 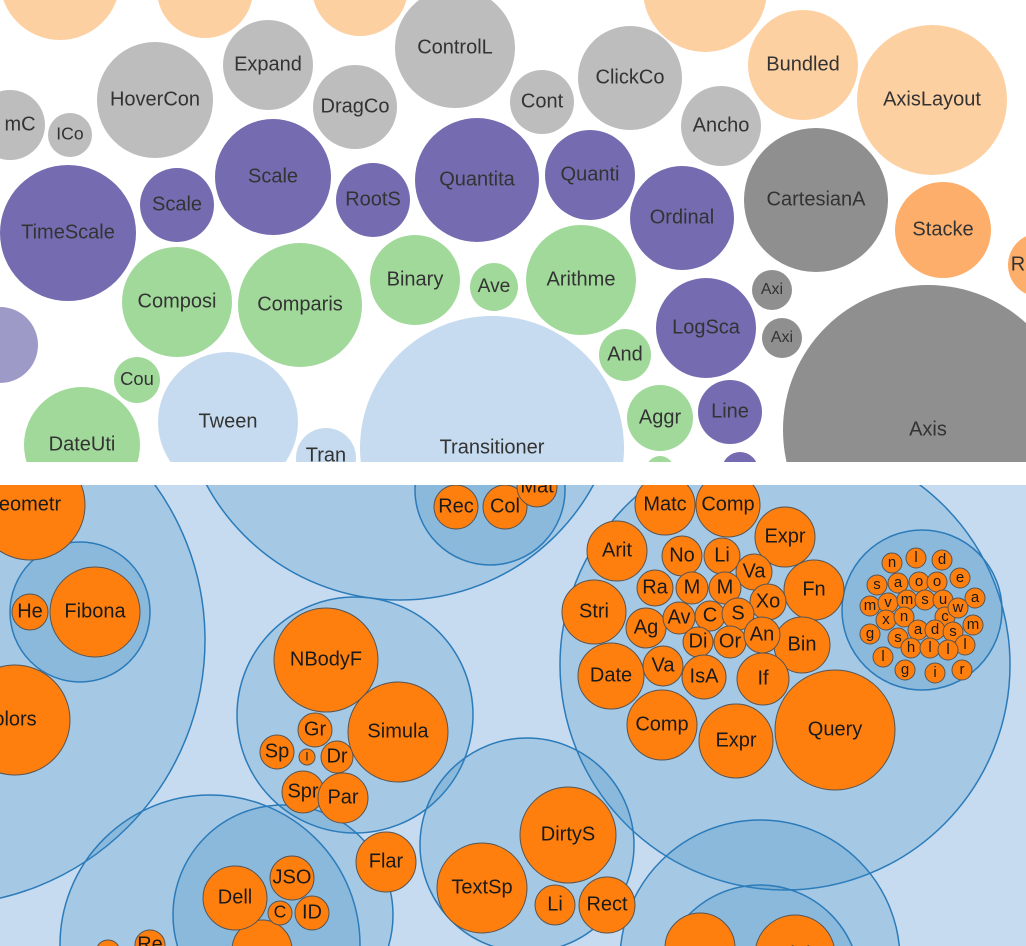 I want to click on bubble-label: R, so click(x=1018, y=264).